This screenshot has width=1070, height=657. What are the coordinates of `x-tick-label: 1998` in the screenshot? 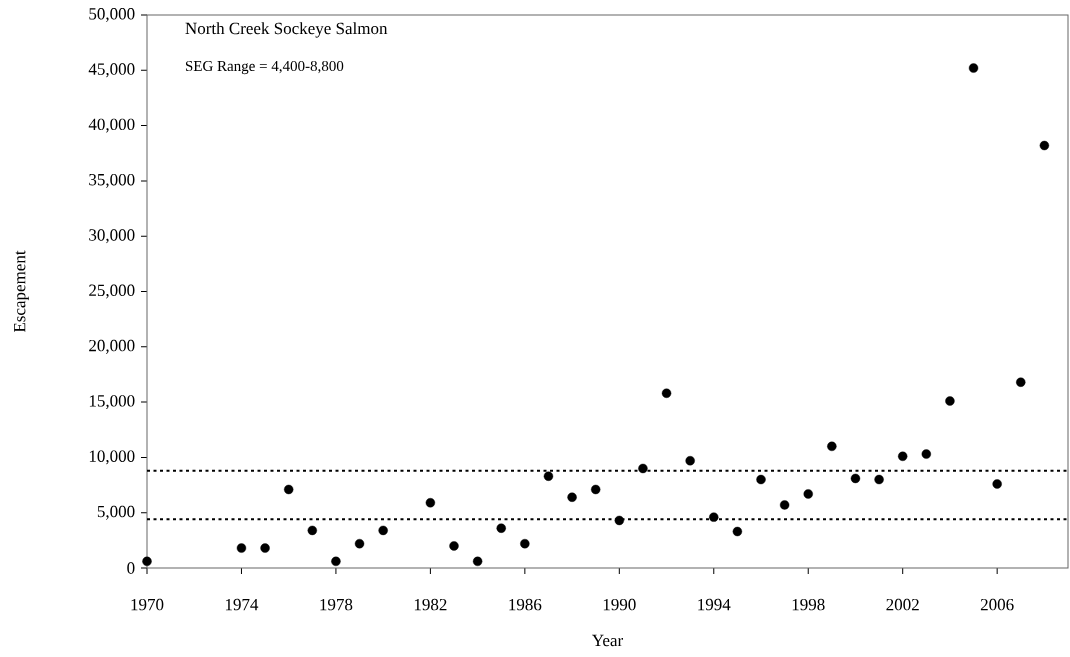 It's located at (808, 604).